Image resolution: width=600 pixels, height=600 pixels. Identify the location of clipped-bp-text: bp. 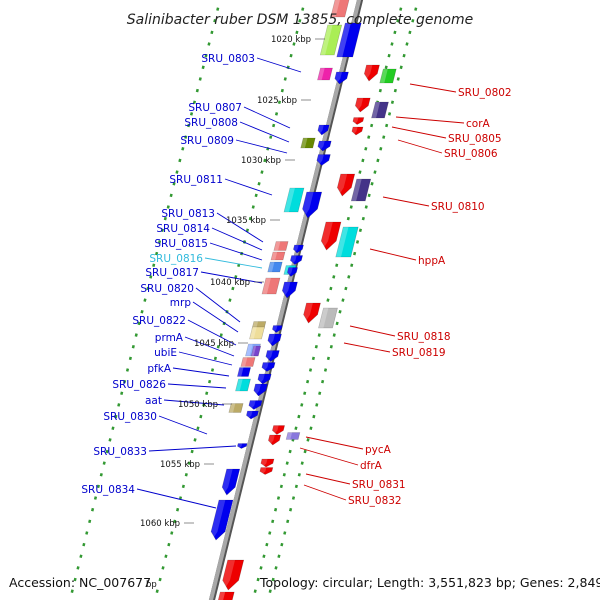
(151, 585).